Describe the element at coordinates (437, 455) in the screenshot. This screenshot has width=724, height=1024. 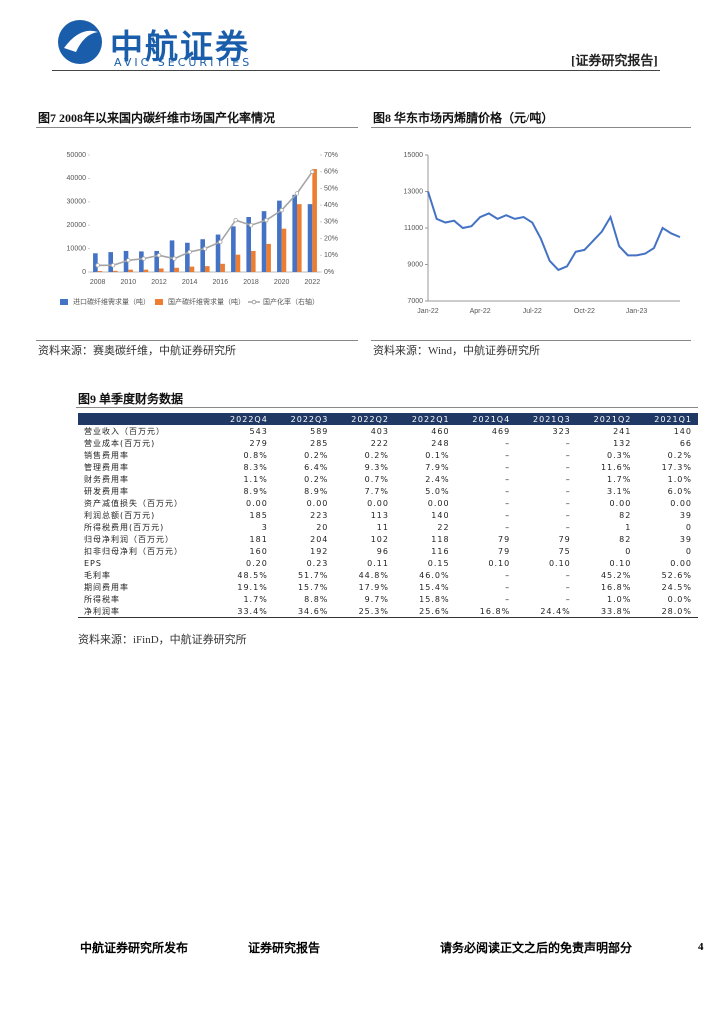
I see `table-cell: 0.1%` at that location.